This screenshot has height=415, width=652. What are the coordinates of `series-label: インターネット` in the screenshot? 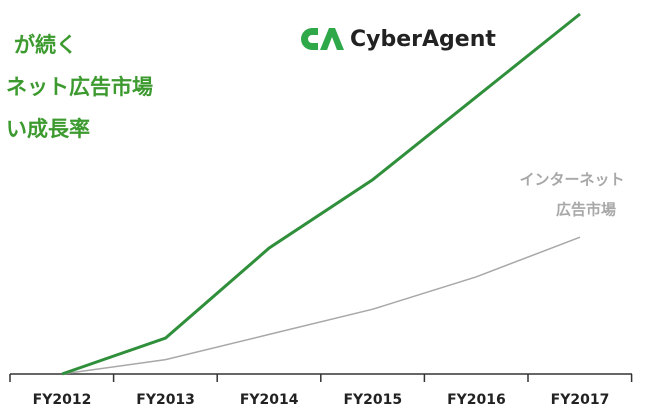 It's located at (571, 180).